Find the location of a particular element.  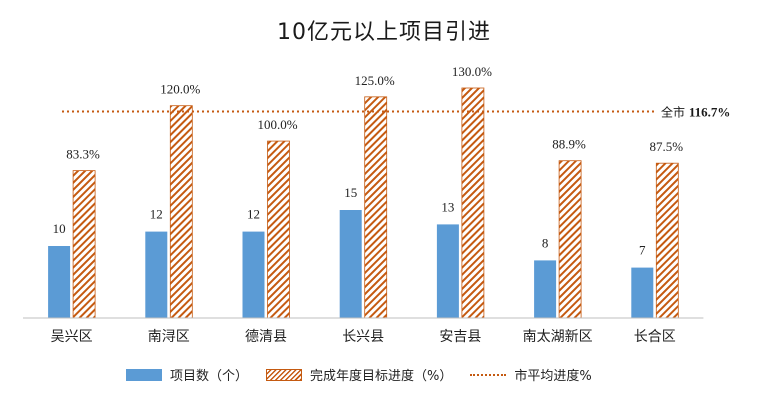

x-tick-label: 长兴县 is located at coordinates (363, 337).